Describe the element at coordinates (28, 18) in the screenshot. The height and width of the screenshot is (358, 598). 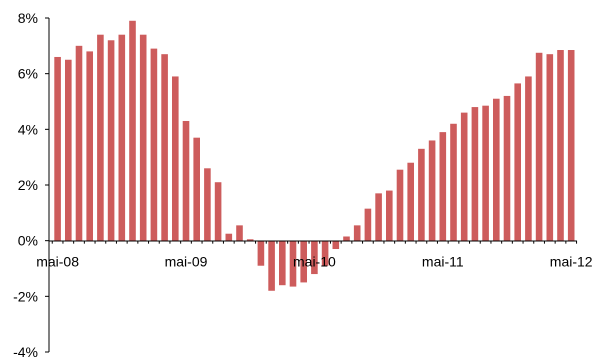
I see `y-tick-label: 8%` at that location.